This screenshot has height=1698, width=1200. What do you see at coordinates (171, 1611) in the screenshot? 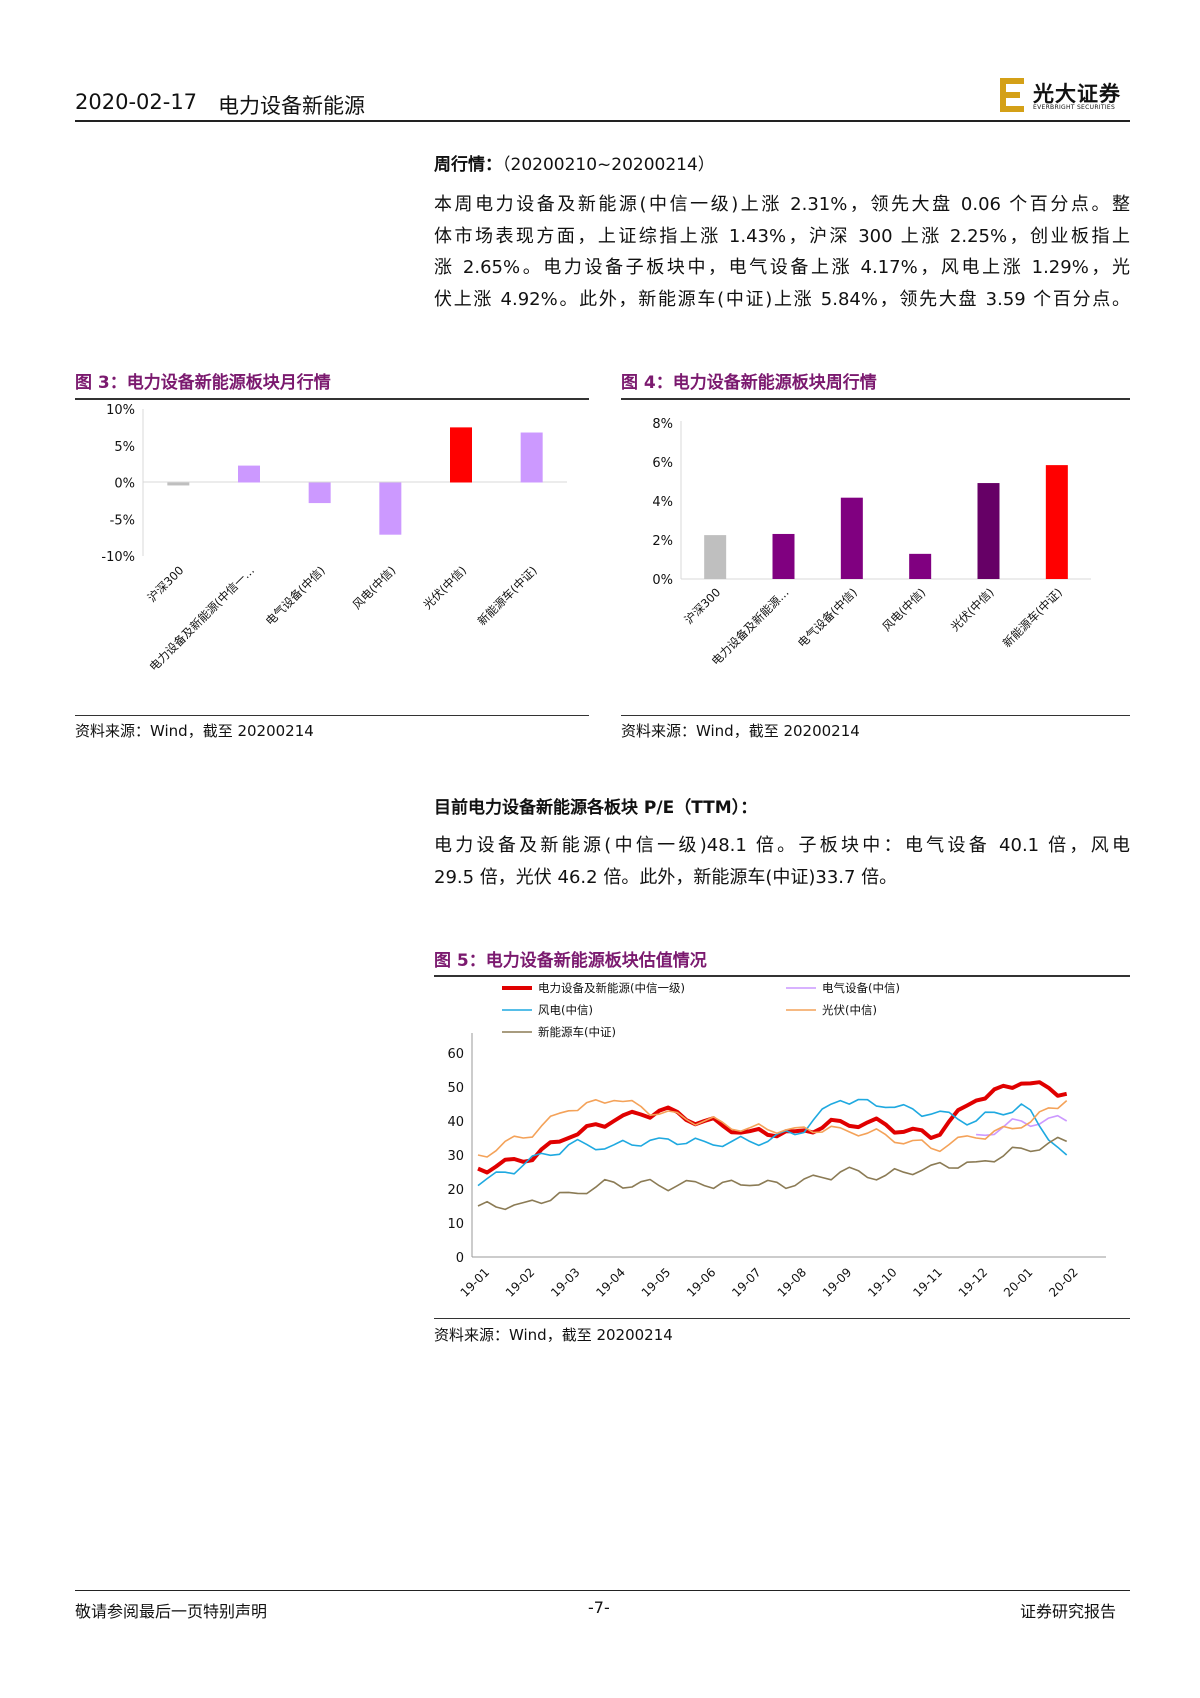
I see `footer-disclaimer: 敬请参阅最后一页特别声明` at bounding box center [171, 1611].